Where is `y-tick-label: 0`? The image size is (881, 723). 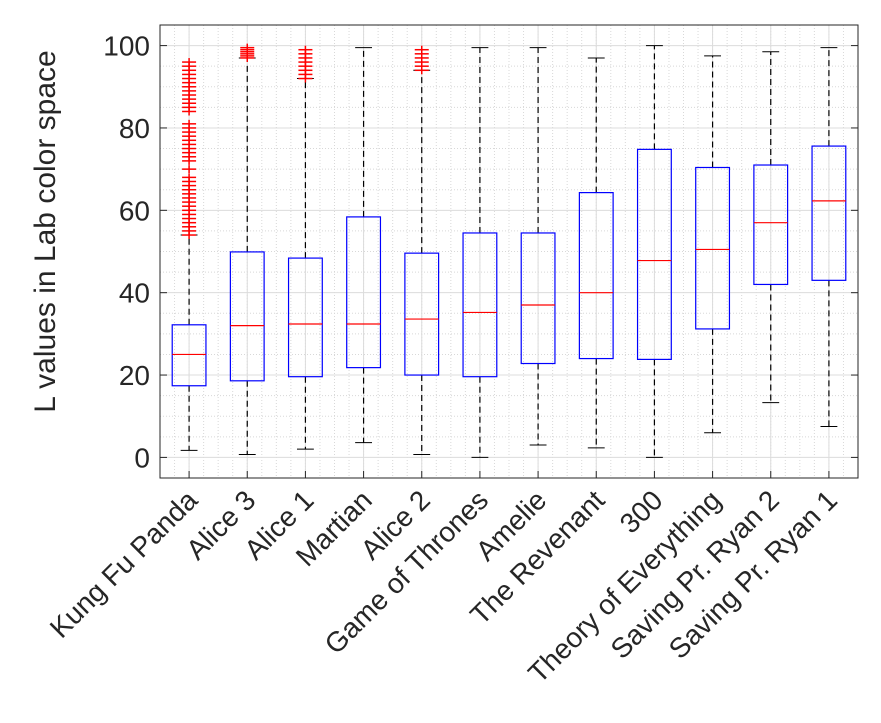
y-tick-label: 0 is located at coordinates (142, 457).